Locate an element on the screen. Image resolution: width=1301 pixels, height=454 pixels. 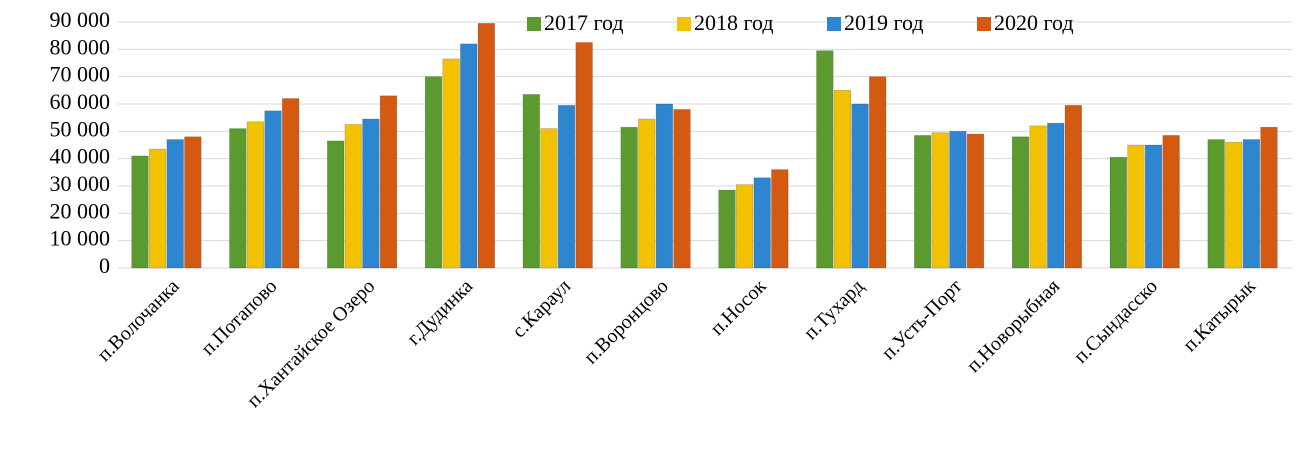
legend-label: 2018 год is located at coordinates (734, 22).